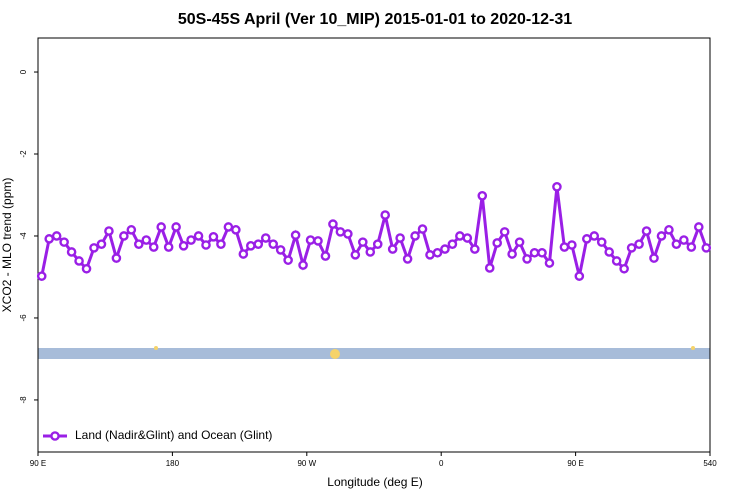  What do you see at coordinates (23, 154) in the screenshot?
I see `y-tick-label: -2` at bounding box center [23, 154].